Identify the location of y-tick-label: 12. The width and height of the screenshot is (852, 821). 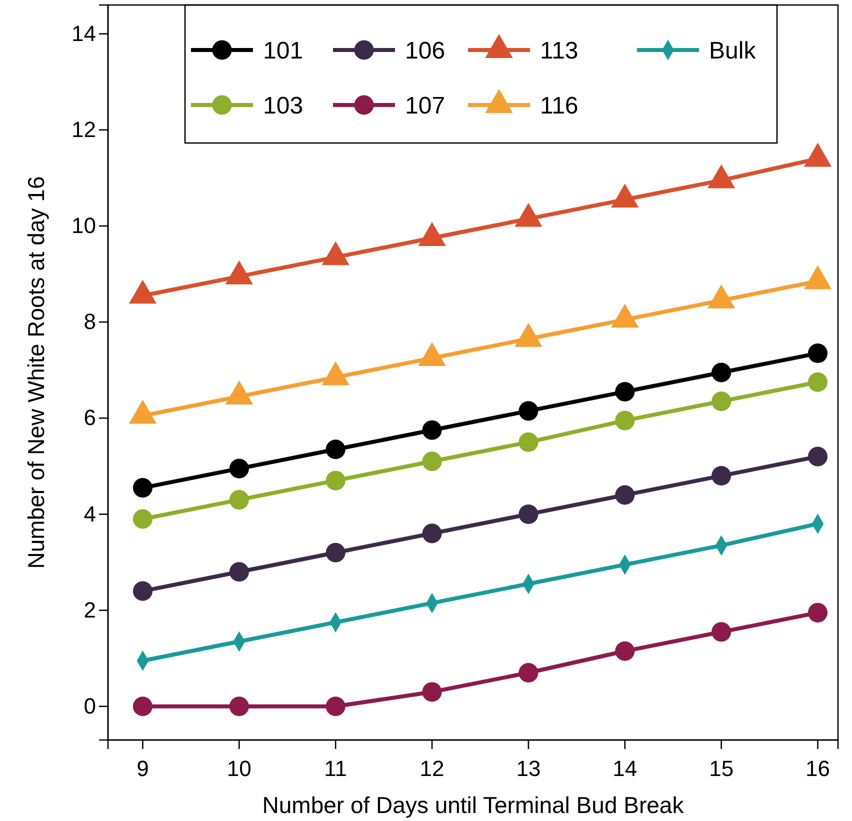
(84, 129).